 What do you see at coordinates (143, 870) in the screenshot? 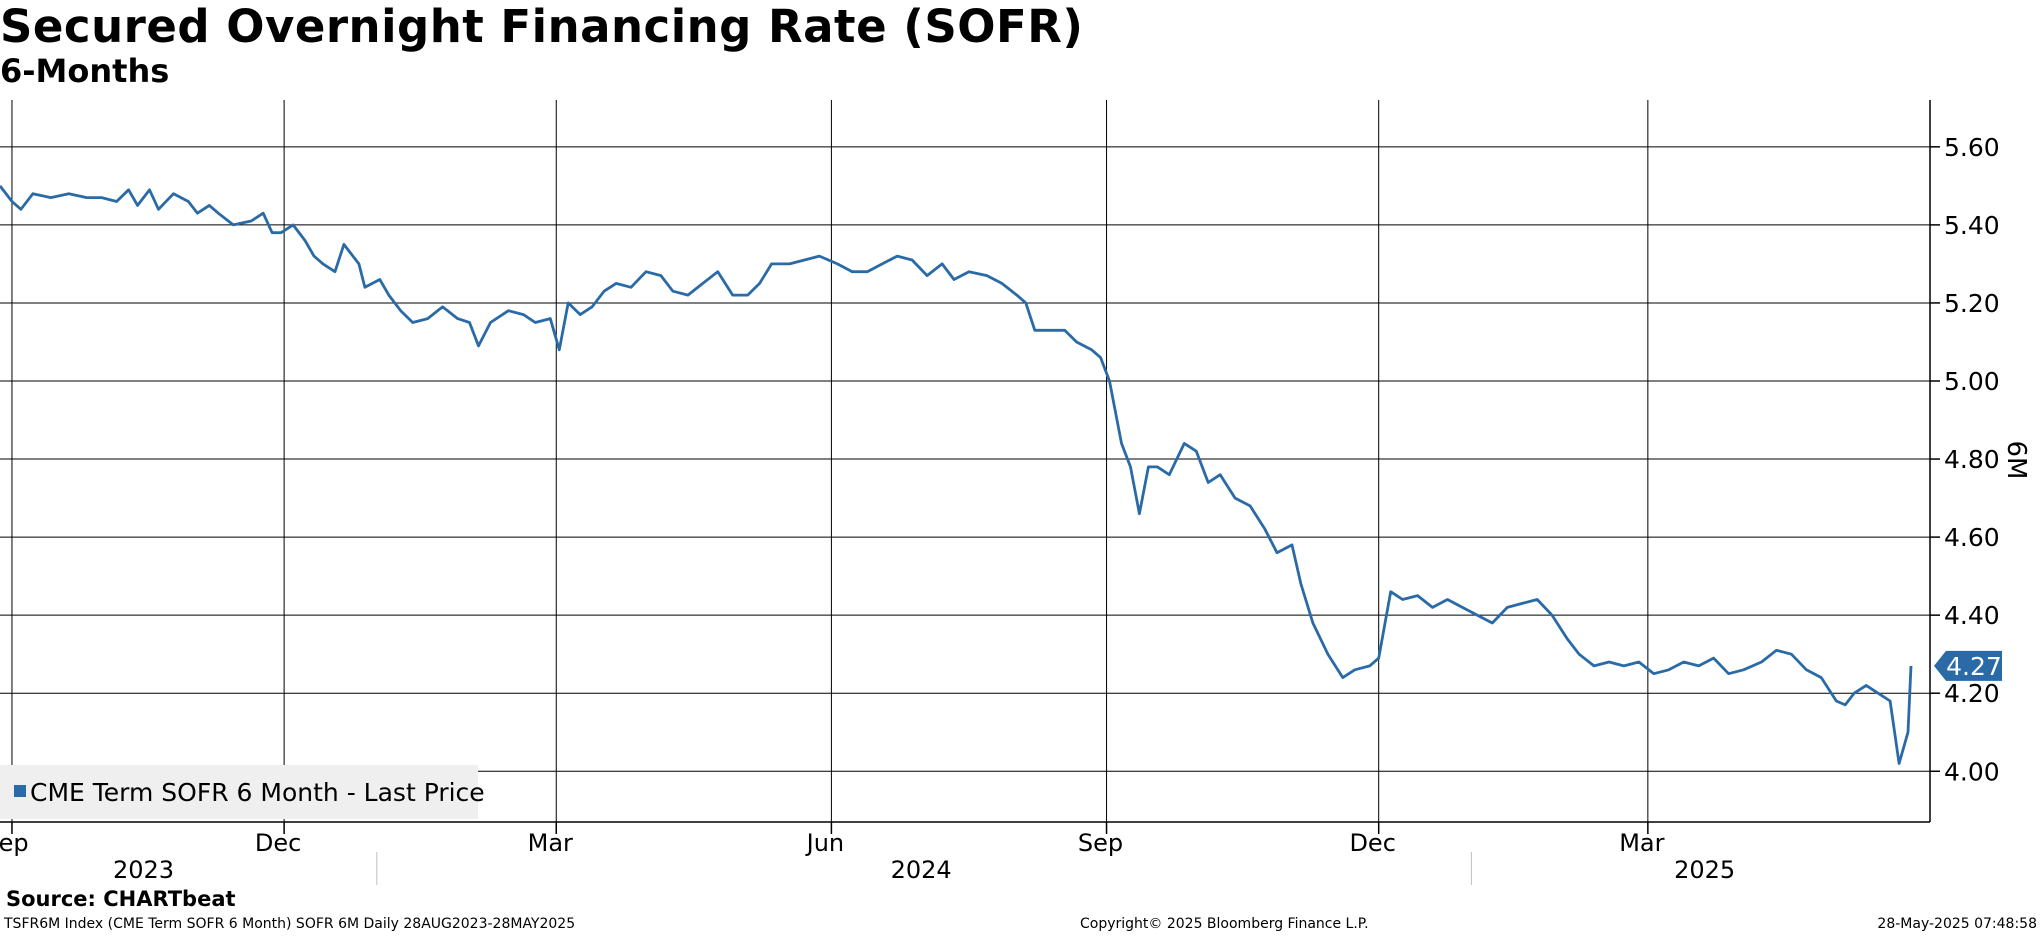
I see `year-label: 2023` at bounding box center [143, 870].